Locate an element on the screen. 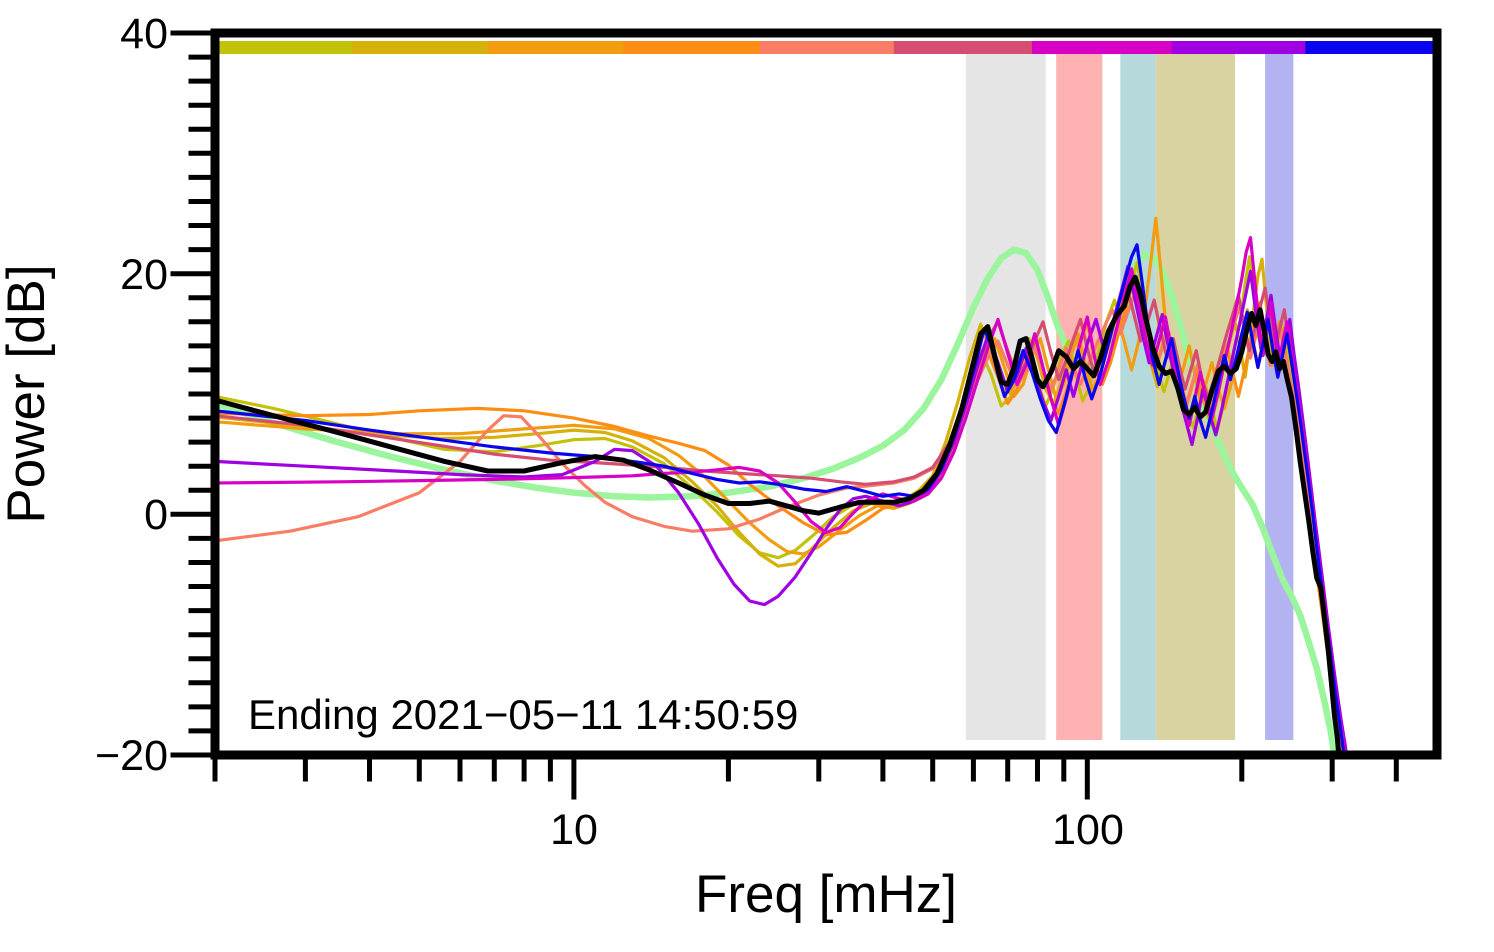  top-color-bar is located at coordinates (826, 47).